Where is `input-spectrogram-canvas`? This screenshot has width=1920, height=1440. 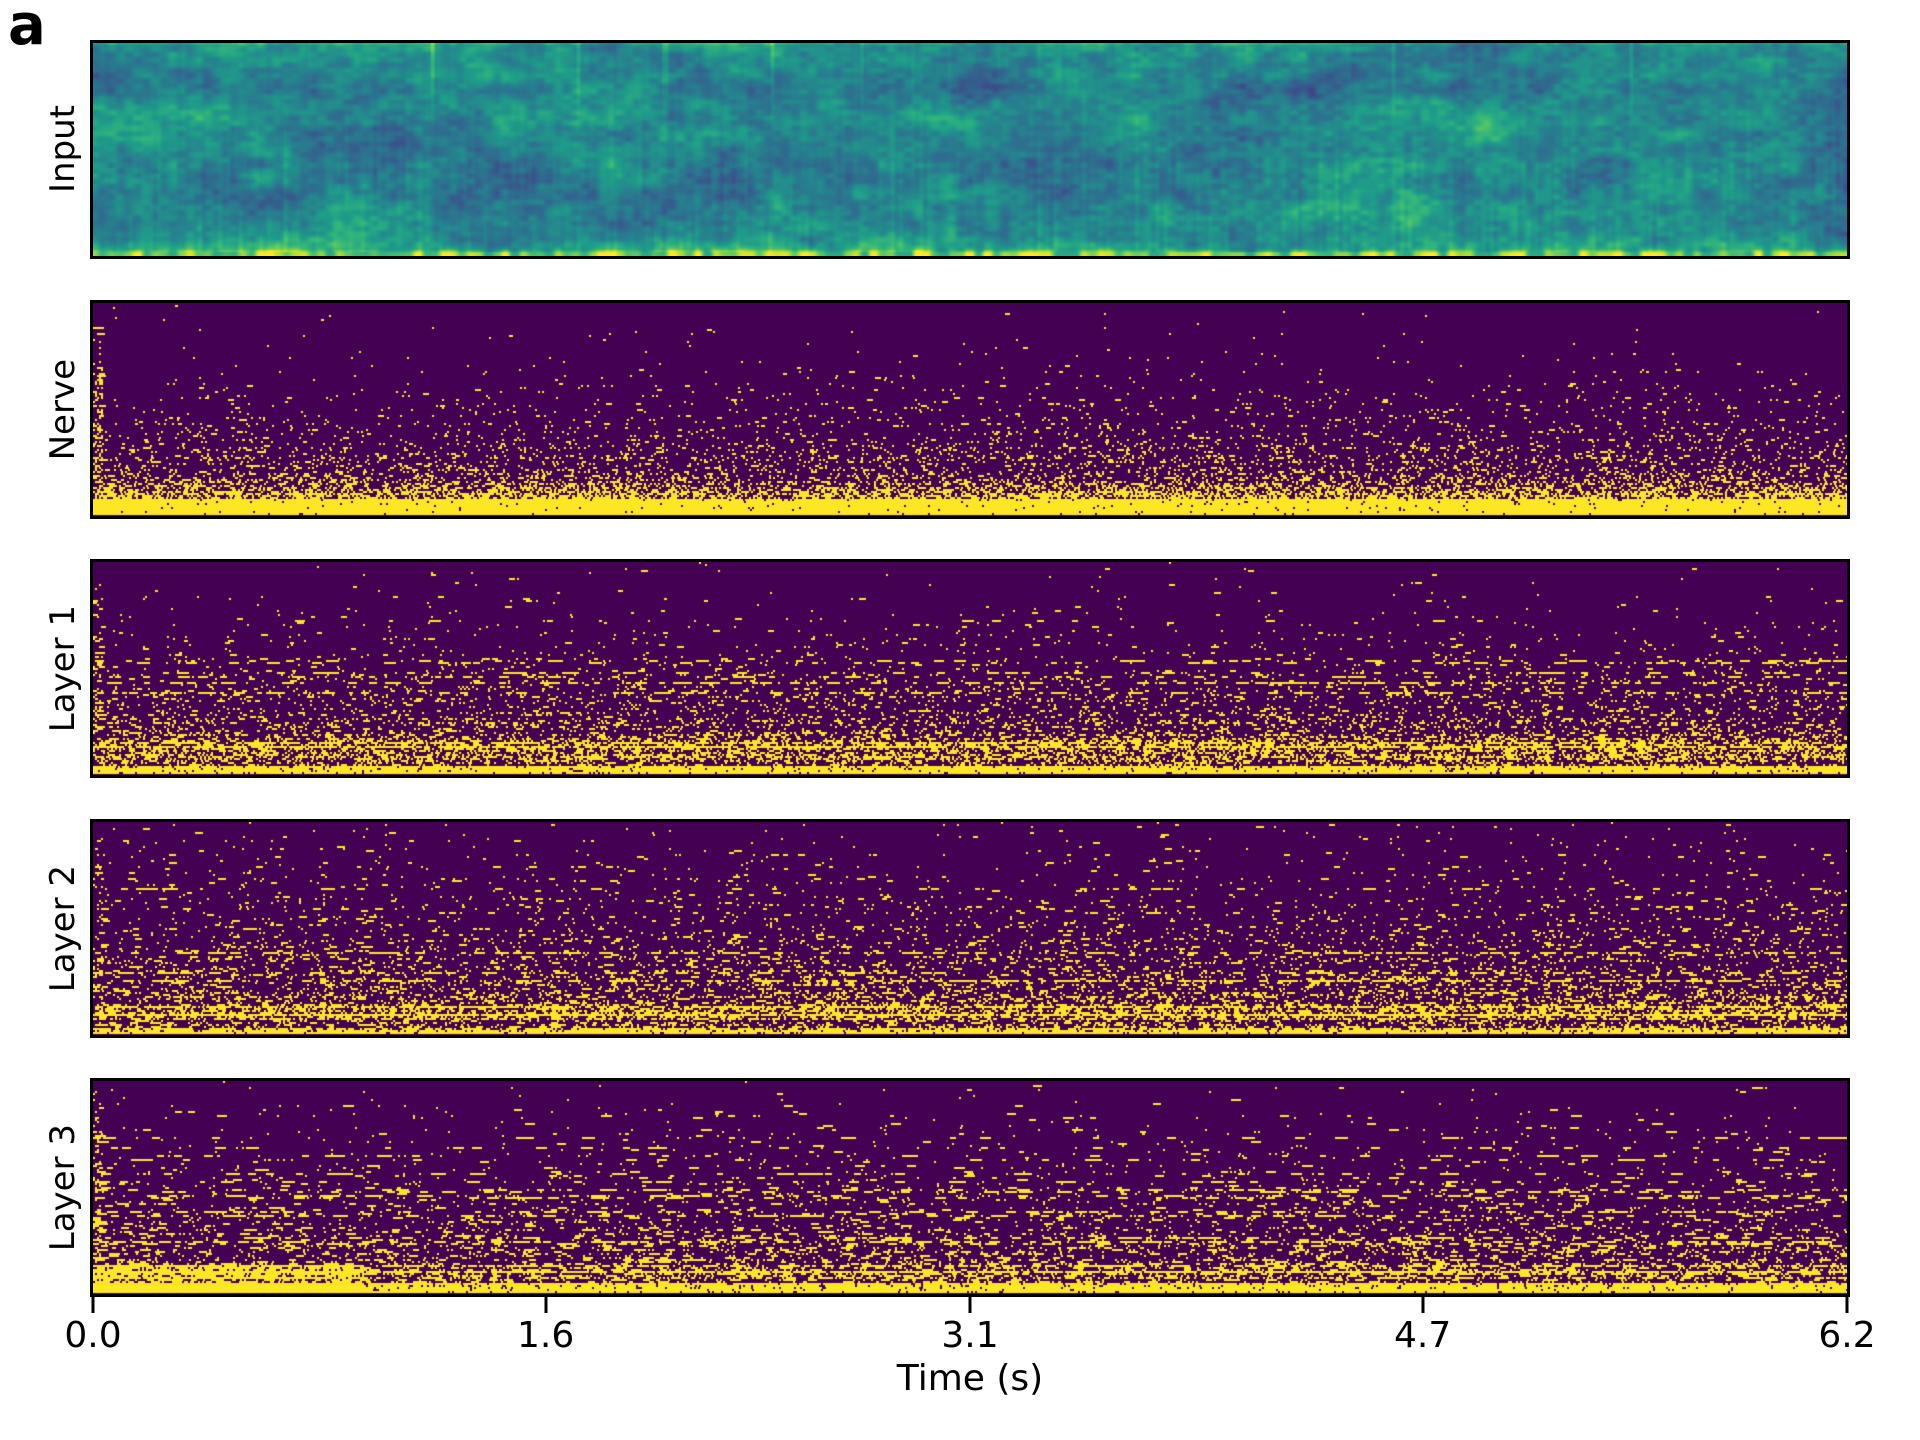
input-spectrogram-canvas is located at coordinates (970, 149).